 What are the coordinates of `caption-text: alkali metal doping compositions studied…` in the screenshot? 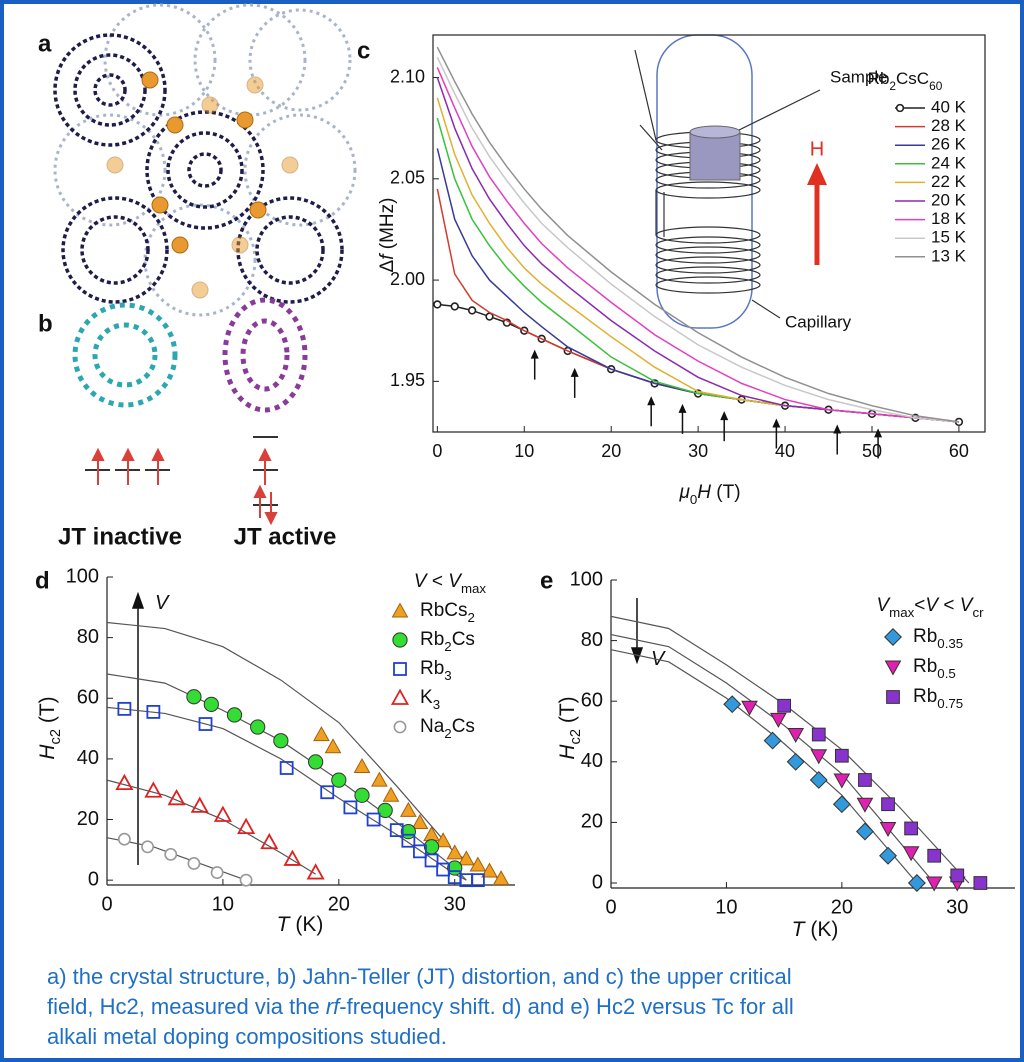 It's located at (247, 1036).